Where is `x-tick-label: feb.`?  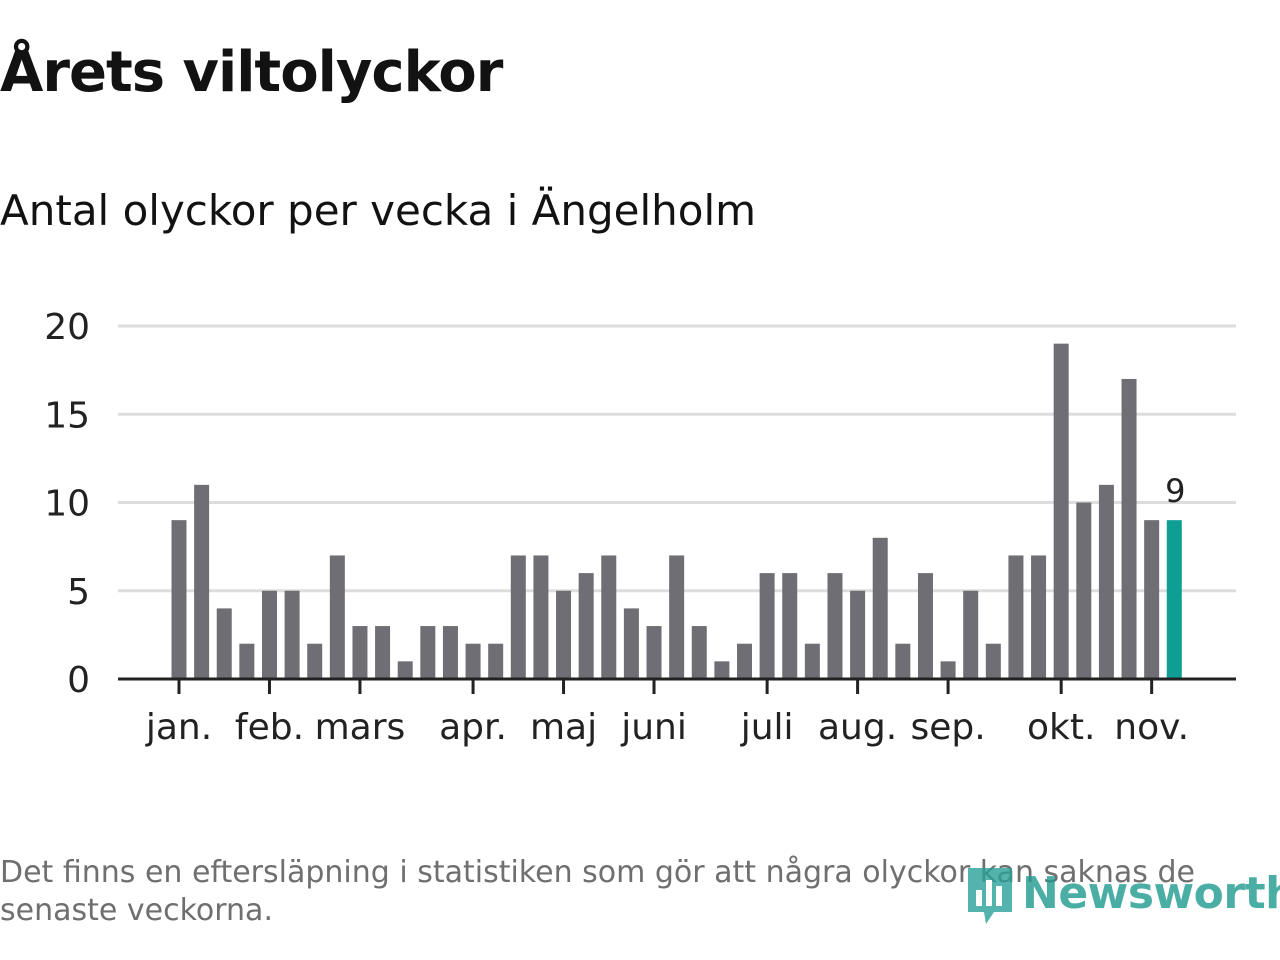
x-tick-label: feb. is located at coordinates (269, 727).